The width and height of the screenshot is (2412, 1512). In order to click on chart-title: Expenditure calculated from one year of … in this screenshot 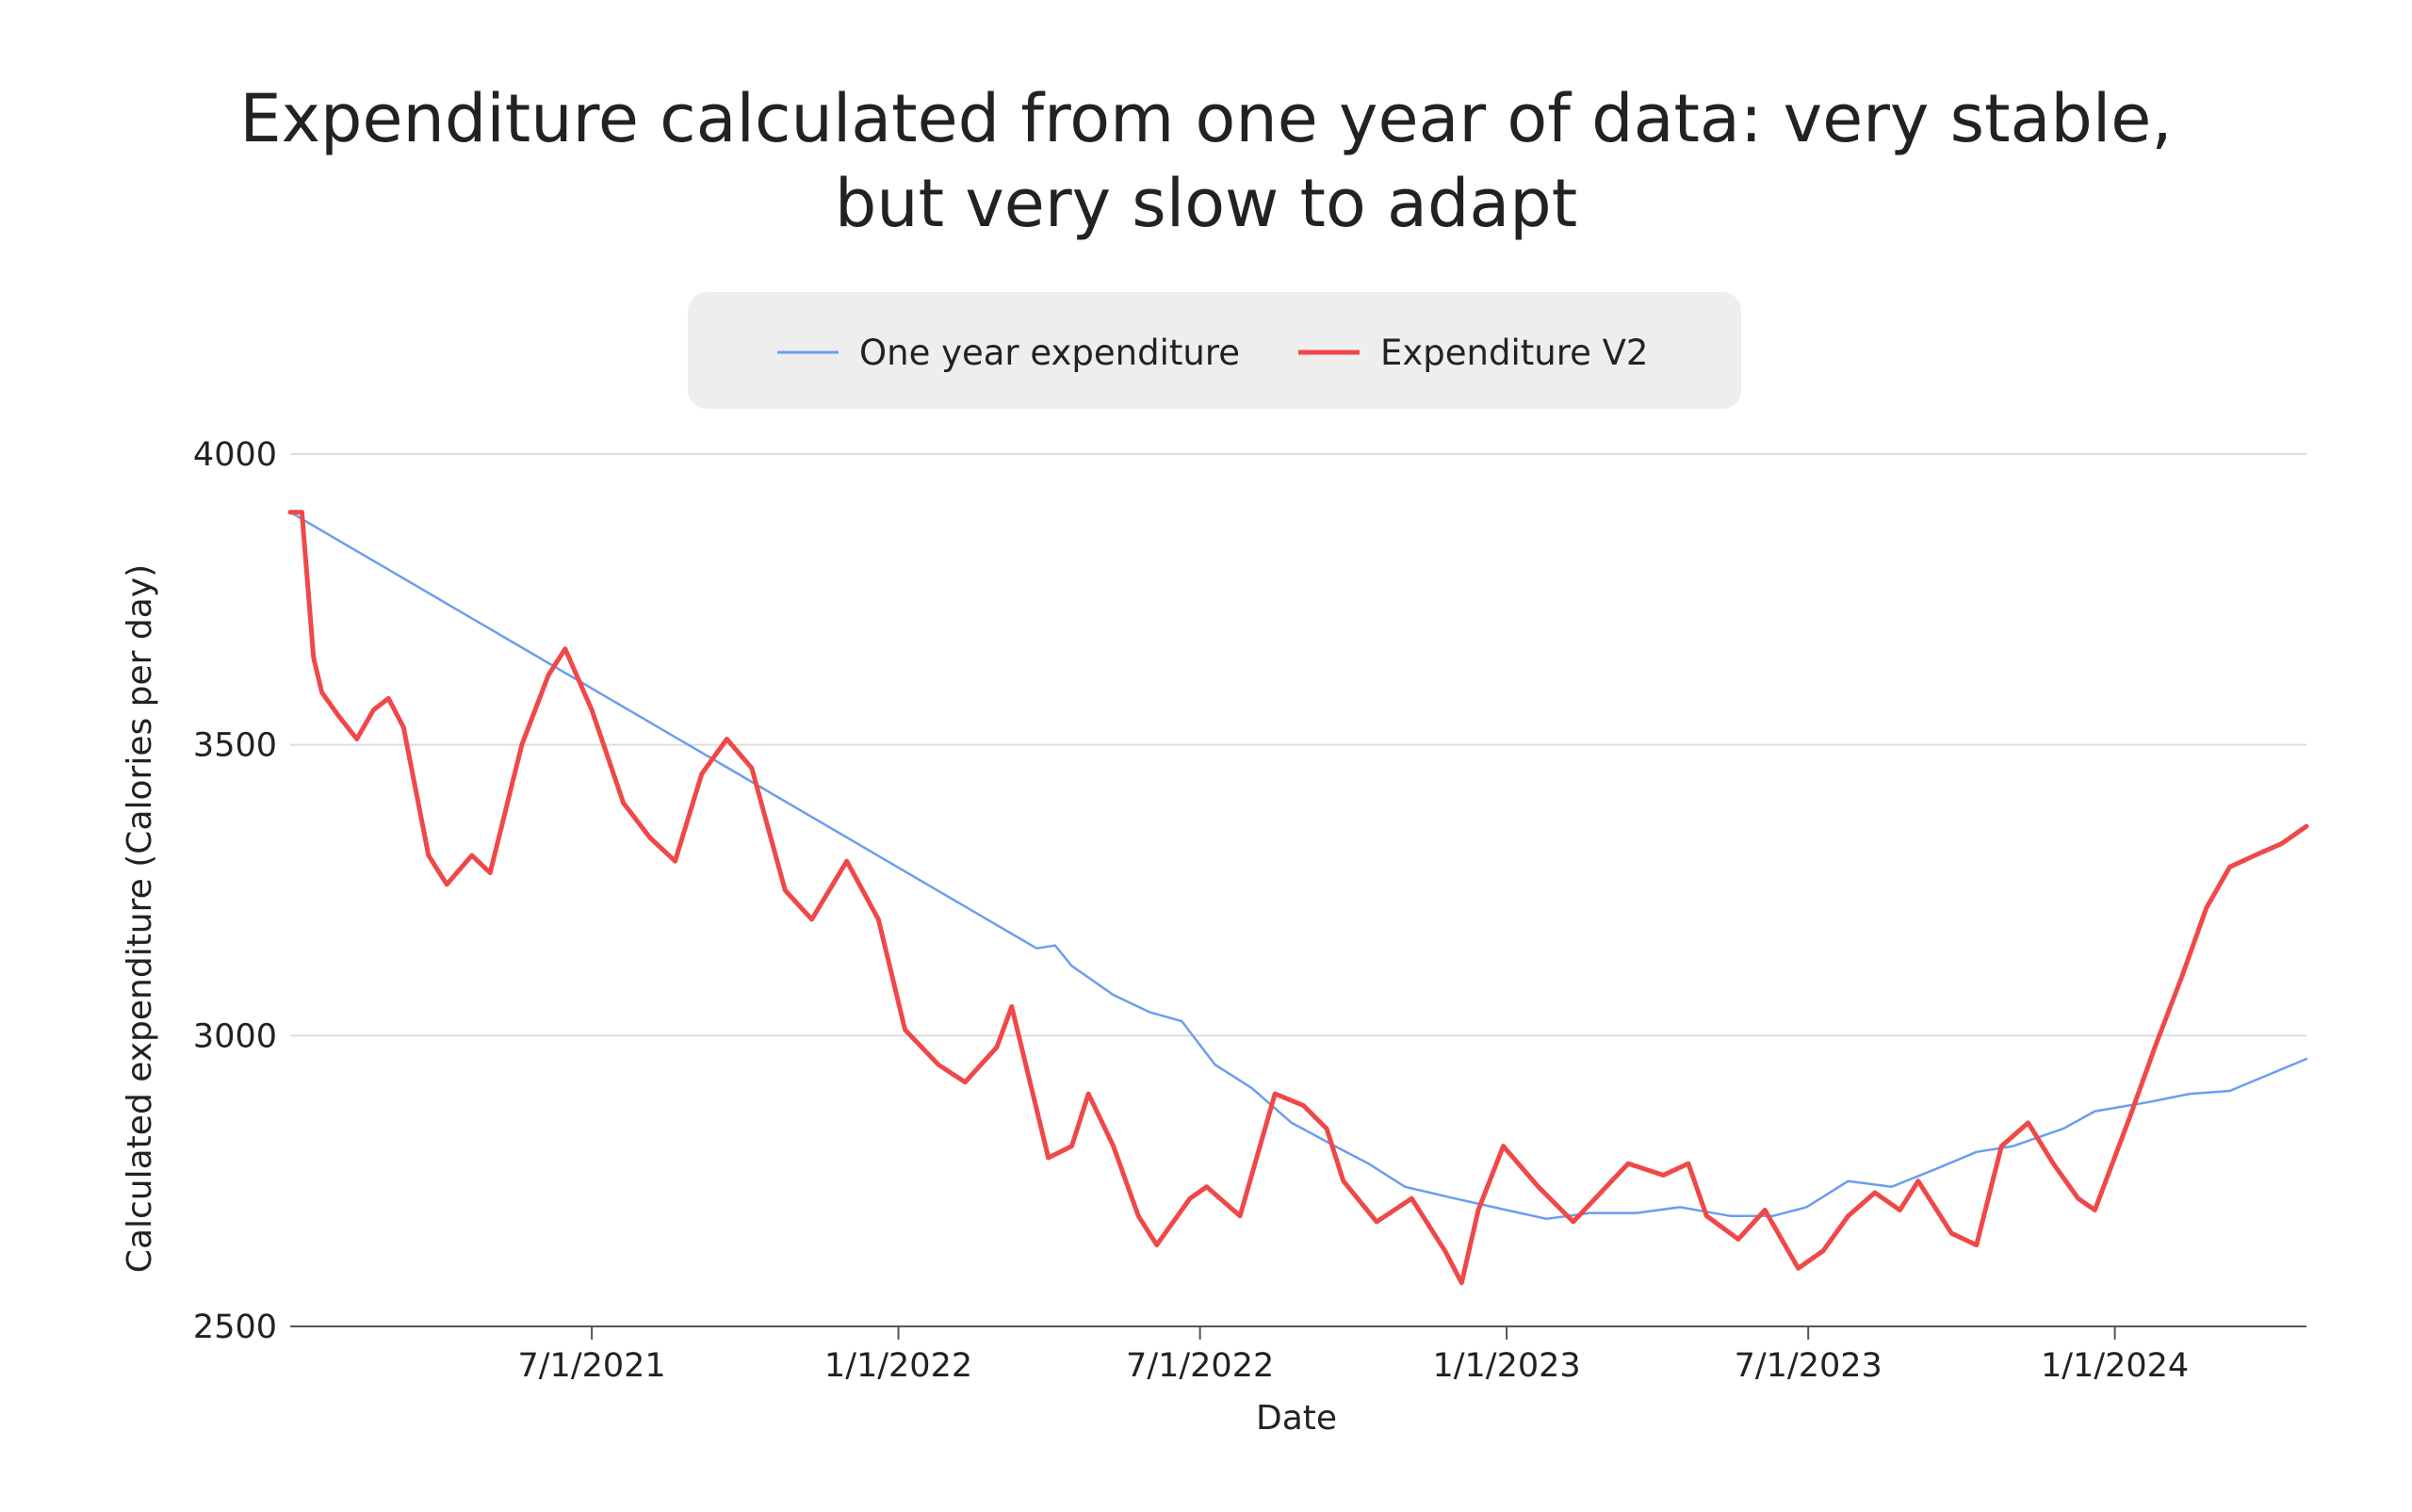, I will do `click(1205, 161)`.